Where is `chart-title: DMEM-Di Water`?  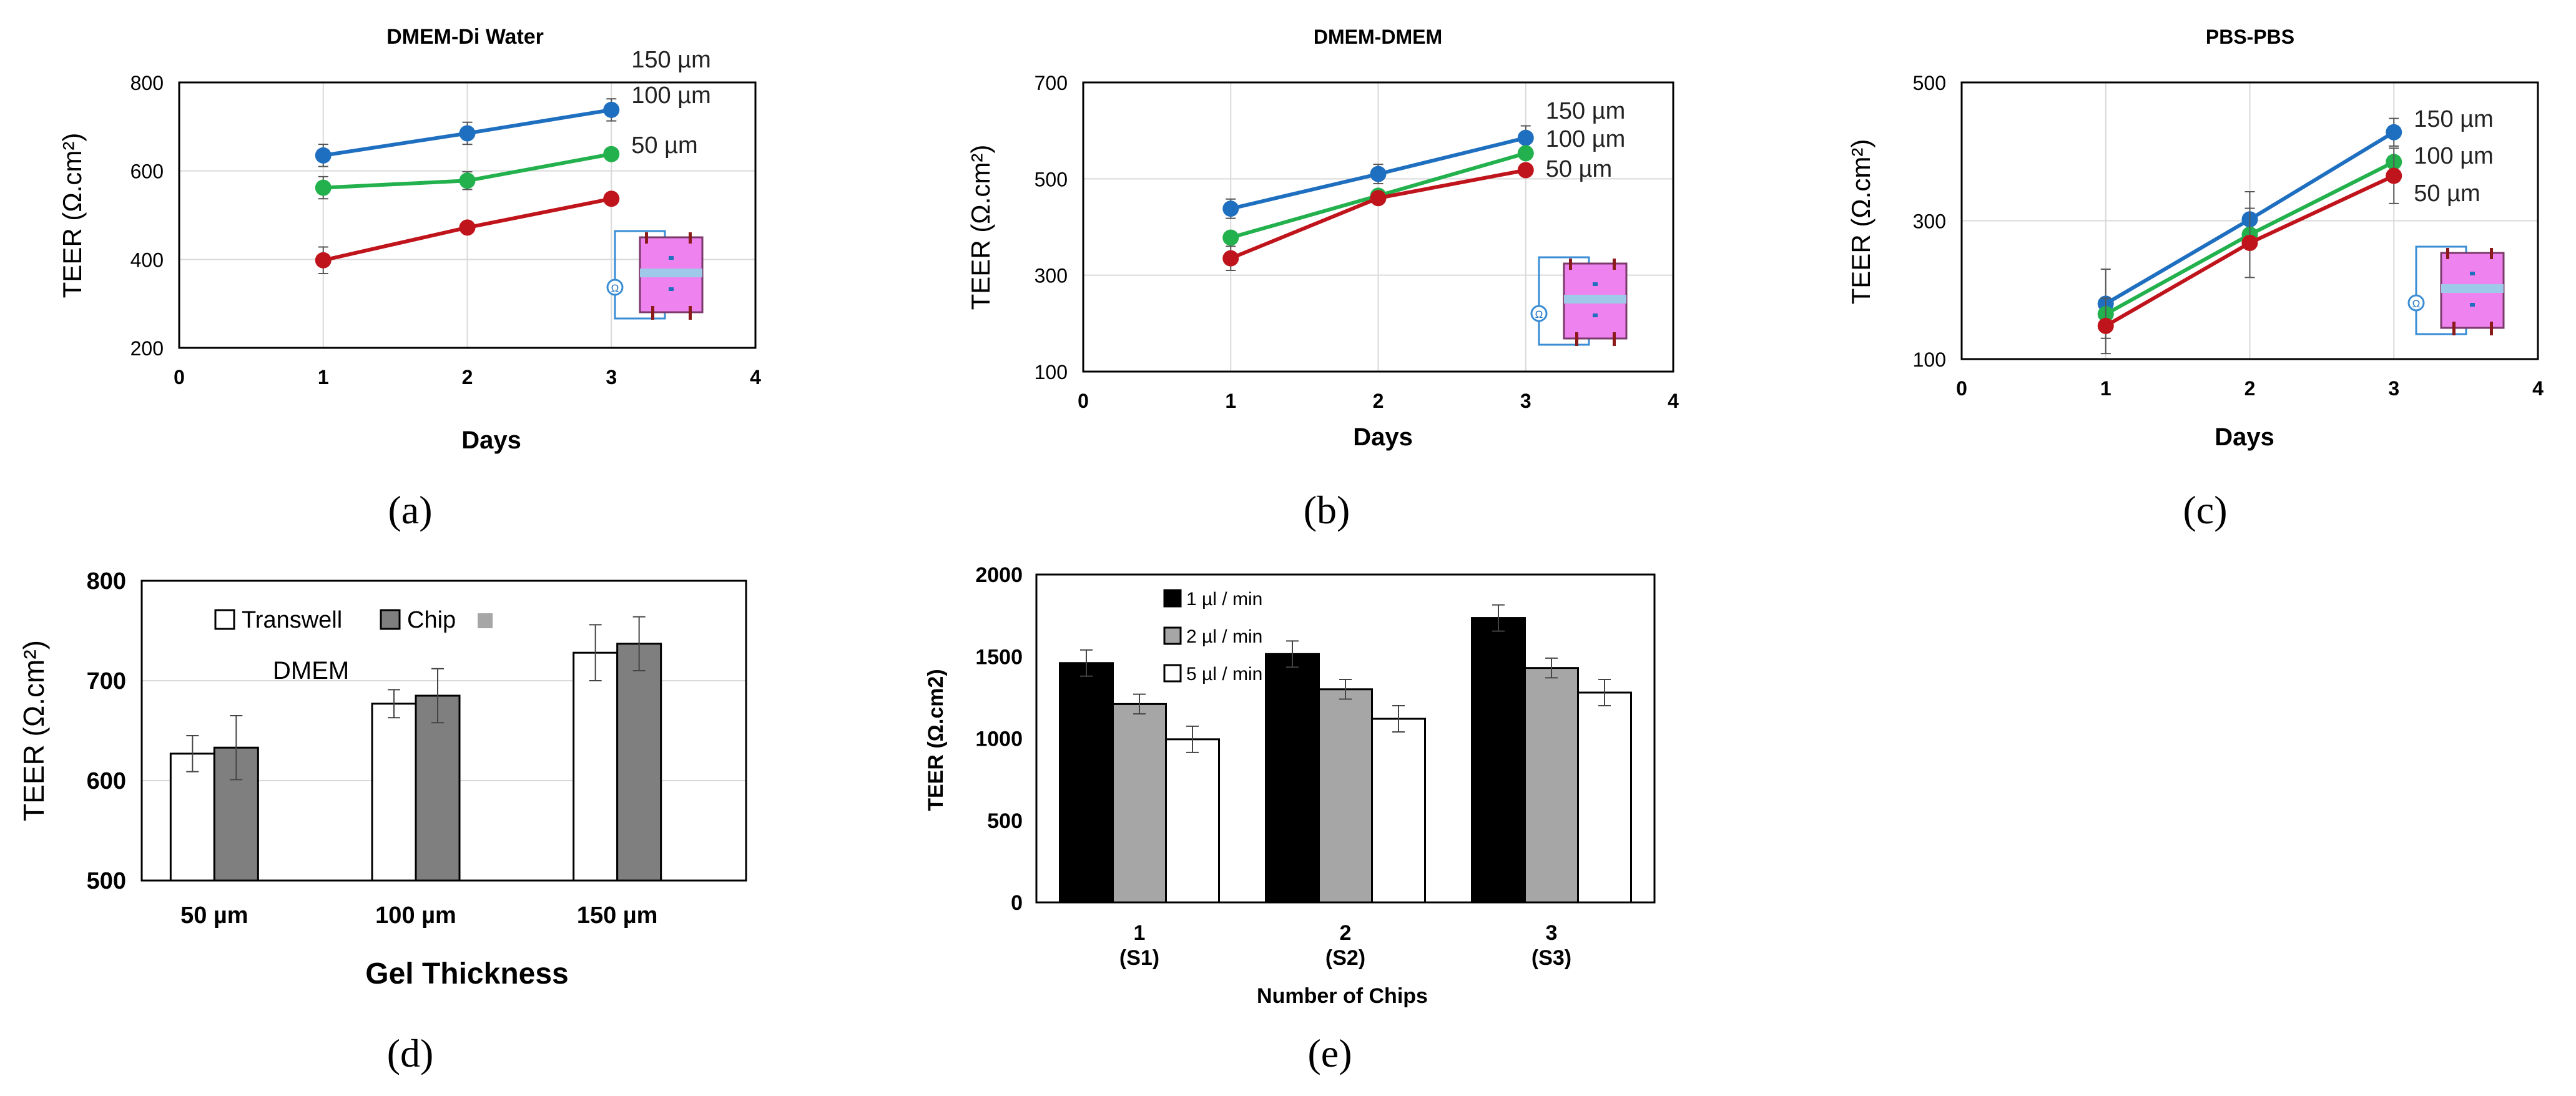
chart-title: DMEM-Di Water is located at coordinates (465, 37).